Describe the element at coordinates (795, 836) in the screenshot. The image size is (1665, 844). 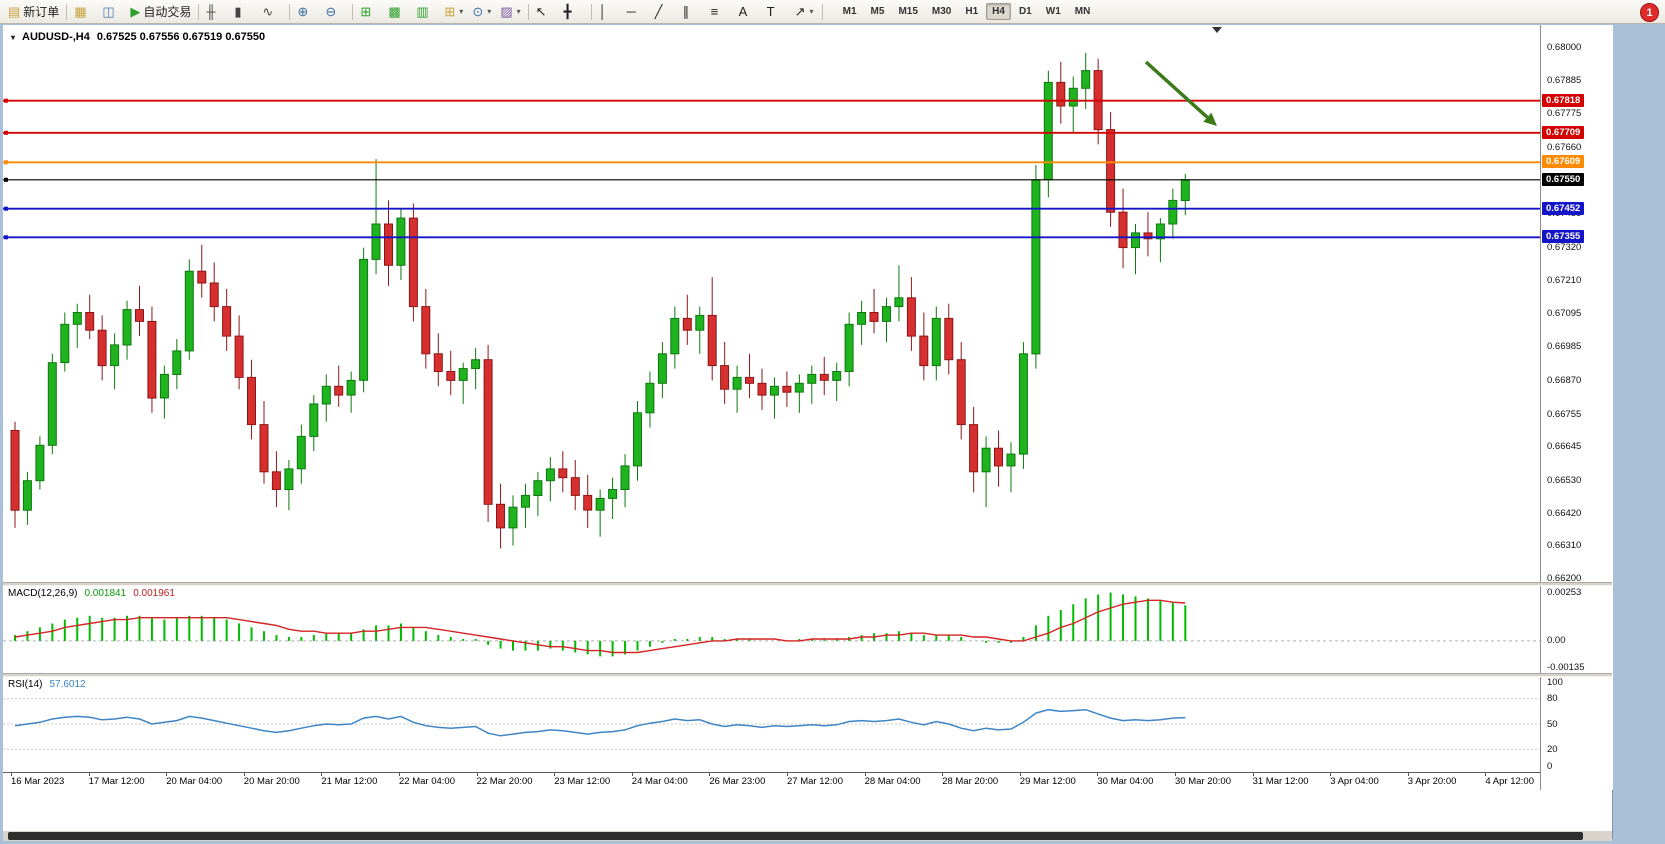
I see `scrollbar-thumb` at that location.